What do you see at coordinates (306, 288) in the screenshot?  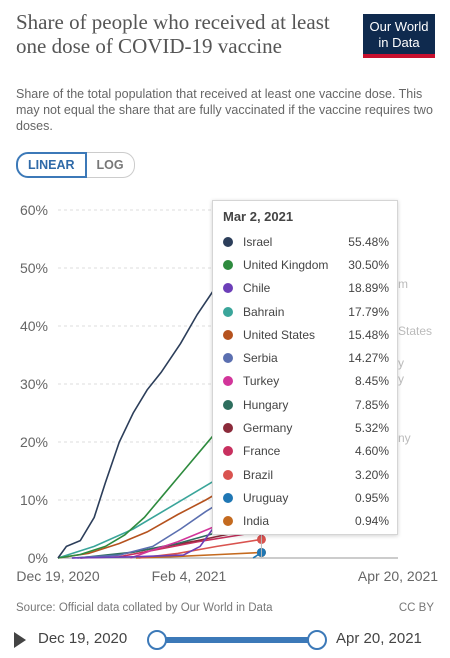 I see `tooltip-row: Chile 18.89%` at bounding box center [306, 288].